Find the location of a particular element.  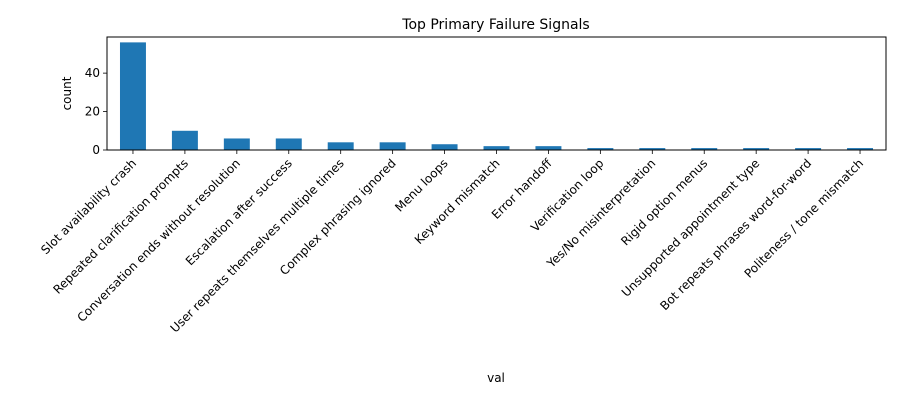

y-axis-label: count is located at coordinates (67, 93).